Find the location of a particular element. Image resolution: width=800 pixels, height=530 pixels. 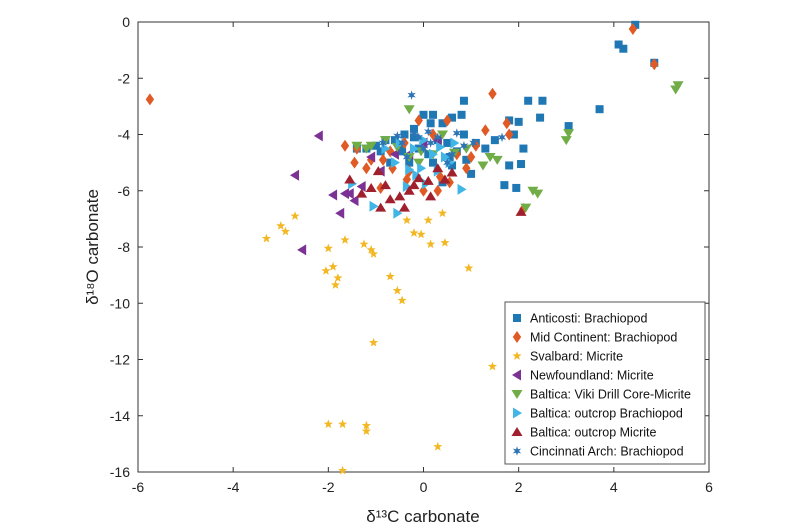

y-axis-label: δ¹⁸O carbonate is located at coordinates (92, 247).